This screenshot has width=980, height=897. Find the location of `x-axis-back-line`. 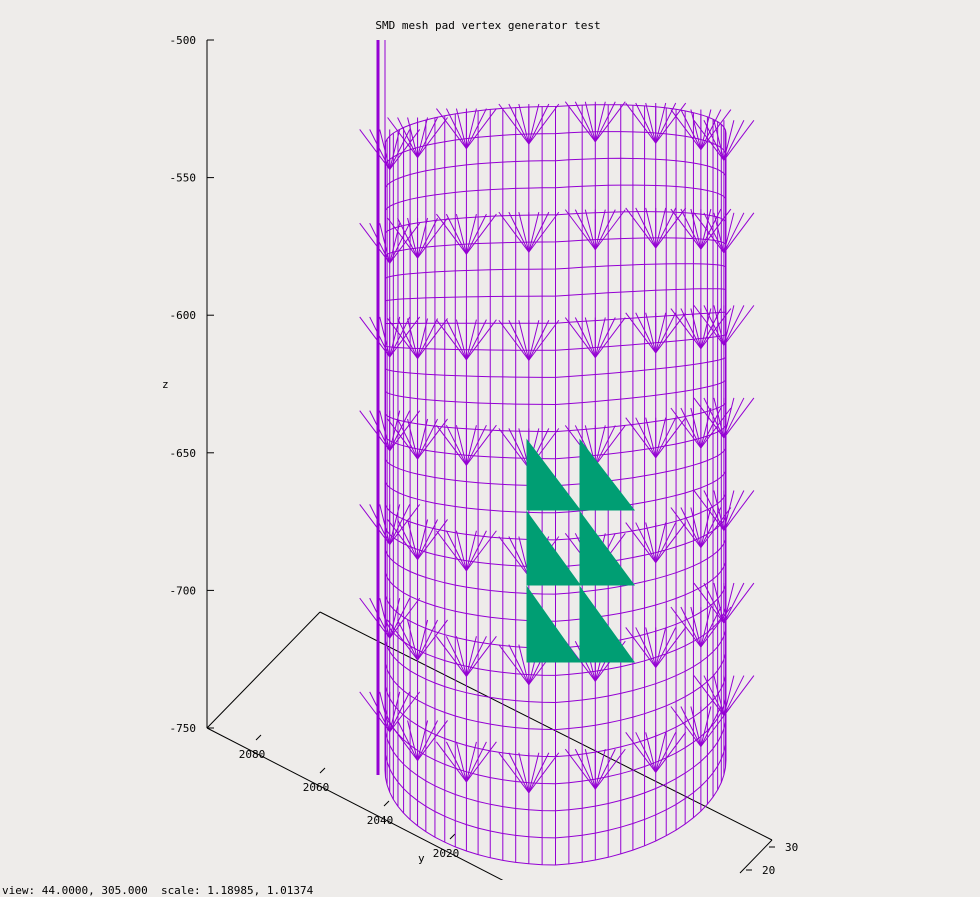

x-axis-back-line is located at coordinates (263, 670).